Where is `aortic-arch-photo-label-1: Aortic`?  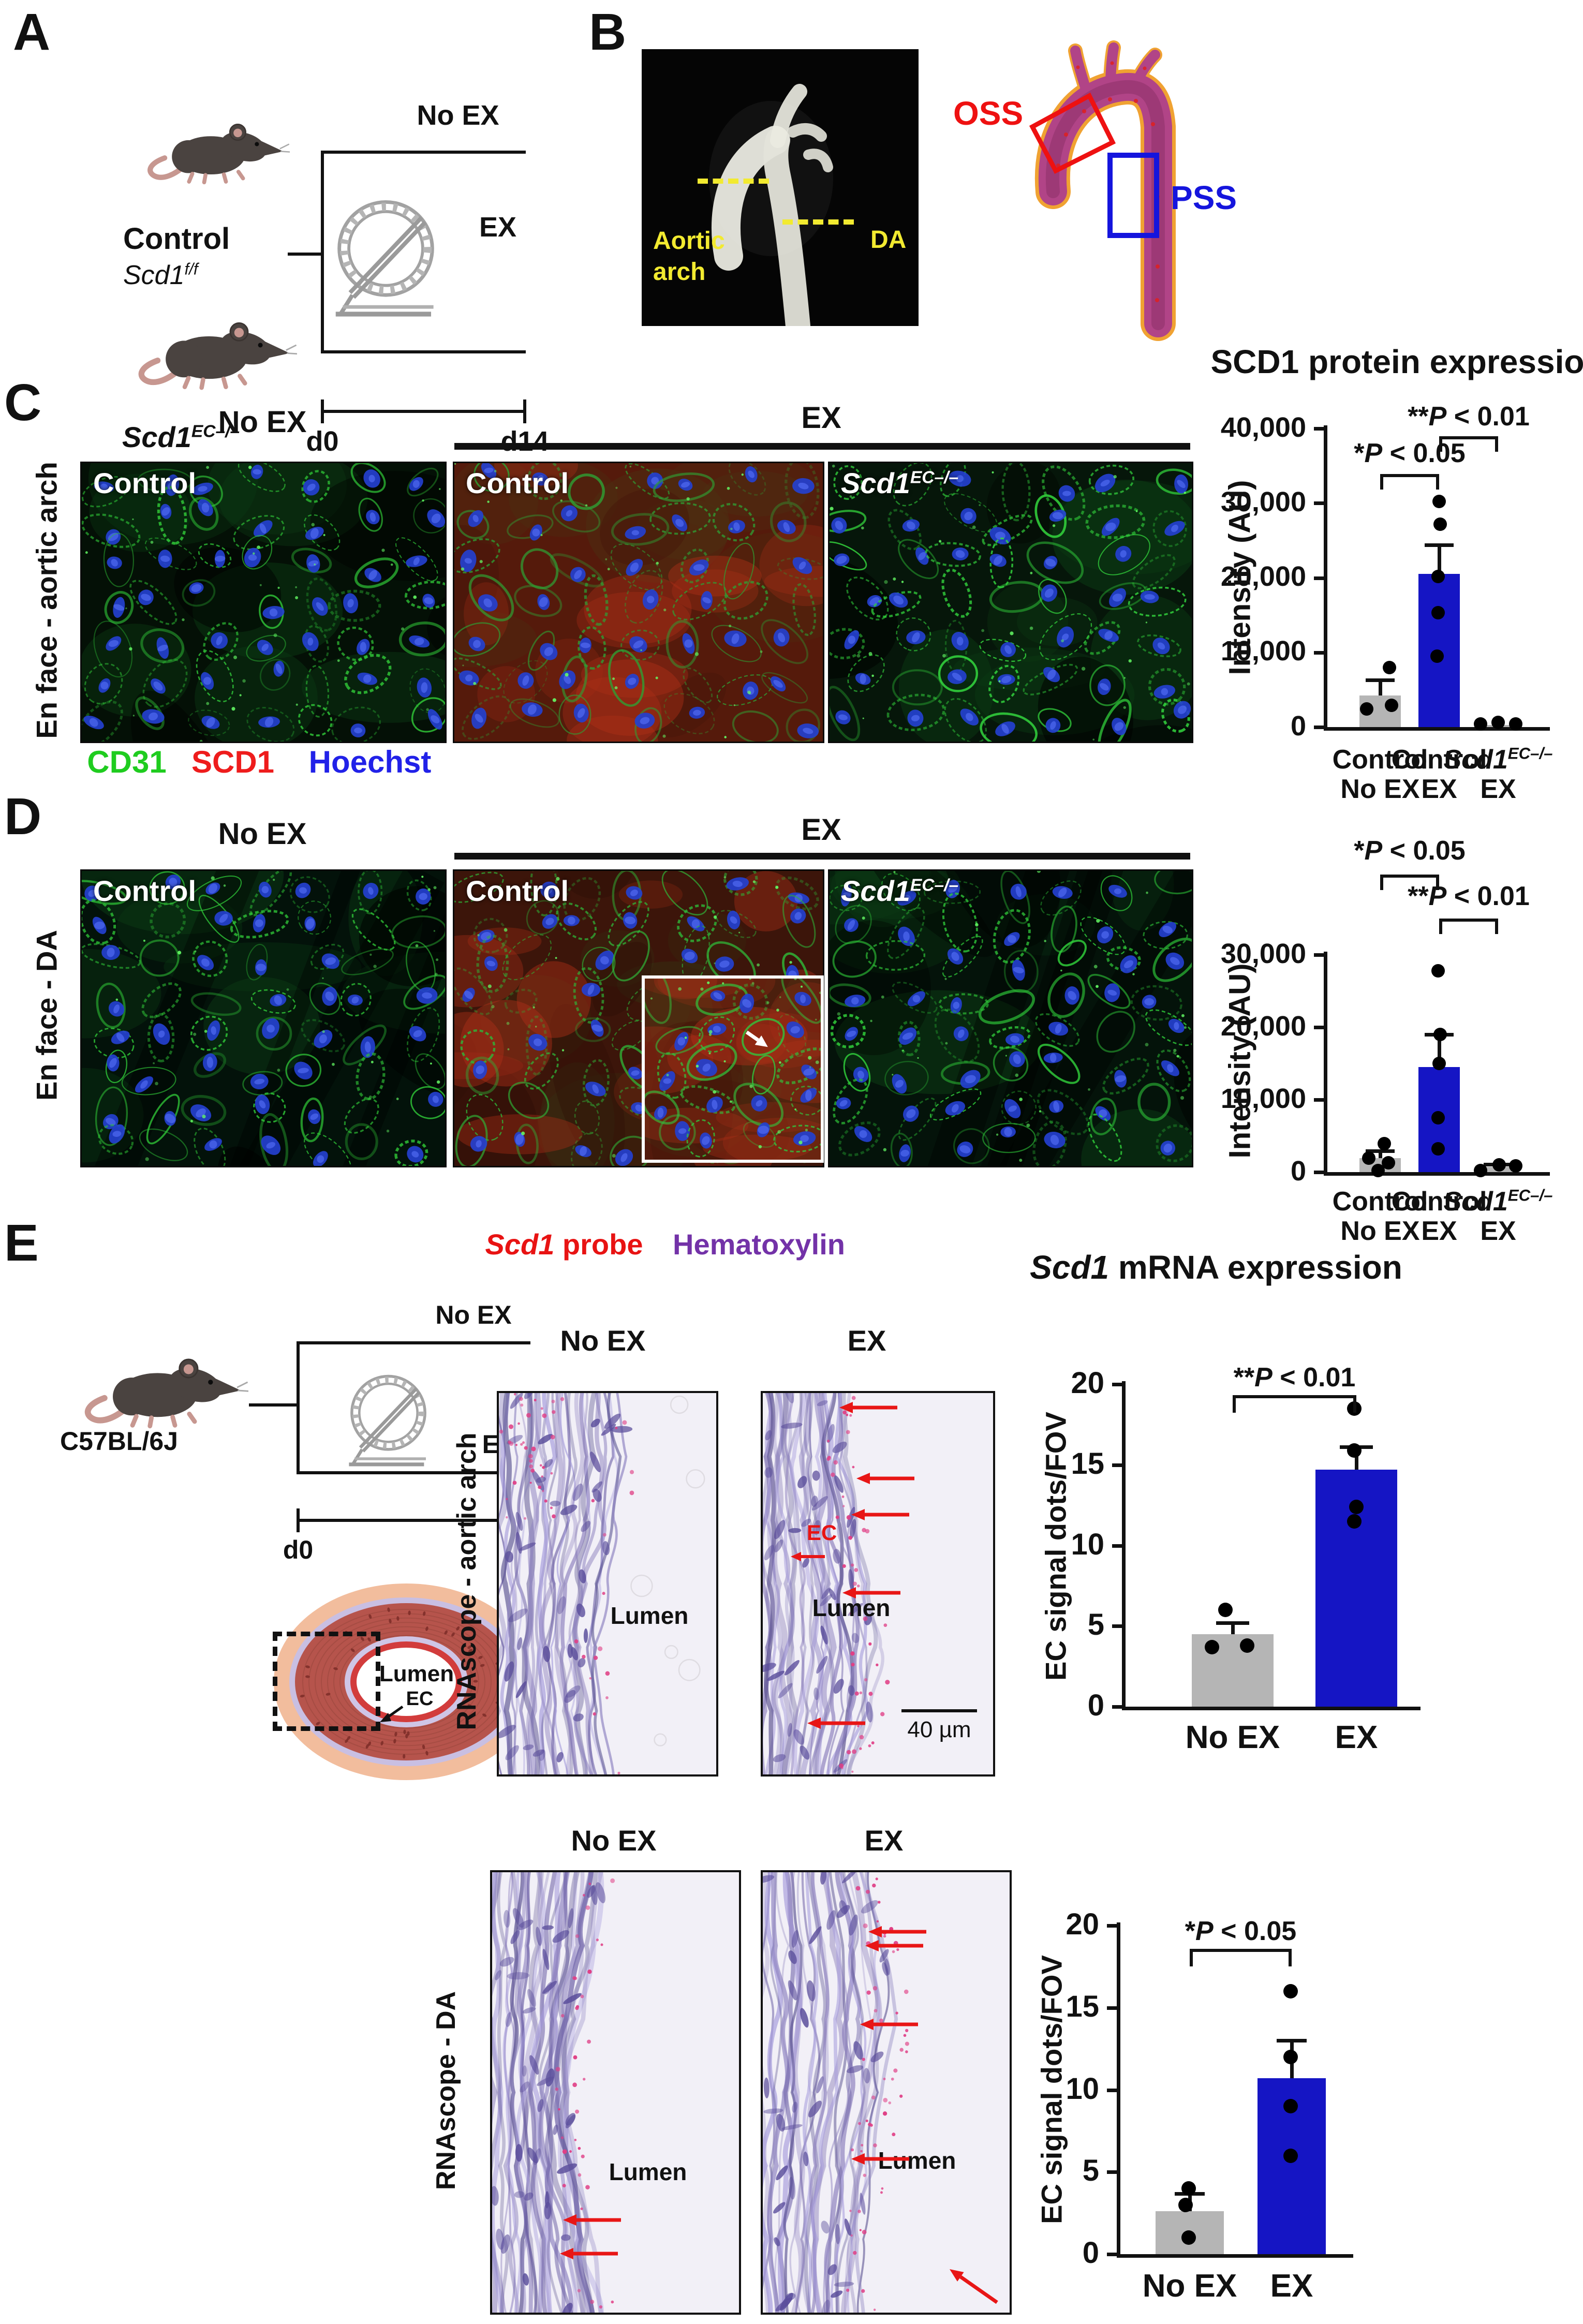
aortic-arch-photo-label-1: Aortic is located at coordinates (689, 241).